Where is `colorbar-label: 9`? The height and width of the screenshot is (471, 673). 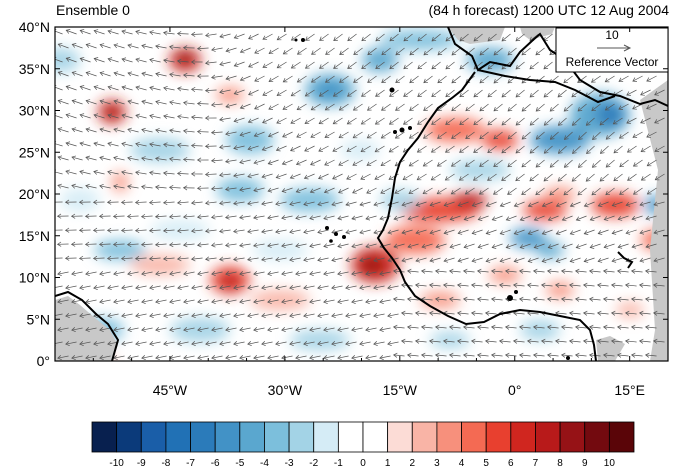 colorbar-label: 9 is located at coordinates (585, 463).